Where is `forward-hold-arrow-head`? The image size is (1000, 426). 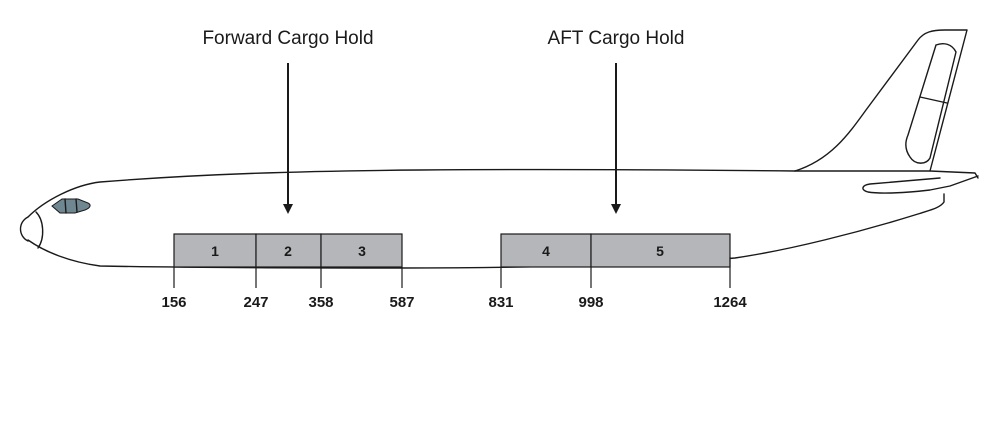
forward-hold-arrow-head is located at coordinates (288, 209).